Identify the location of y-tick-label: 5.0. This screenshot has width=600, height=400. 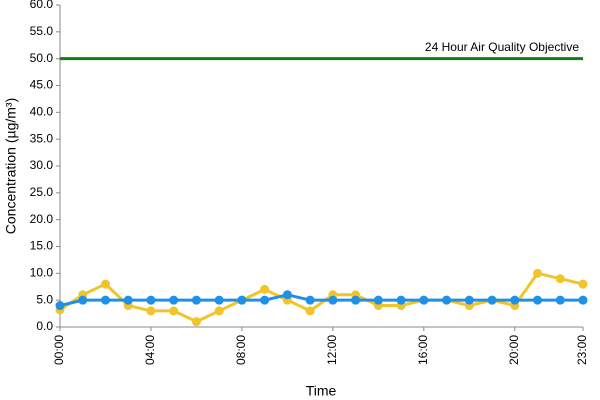
(44, 299).